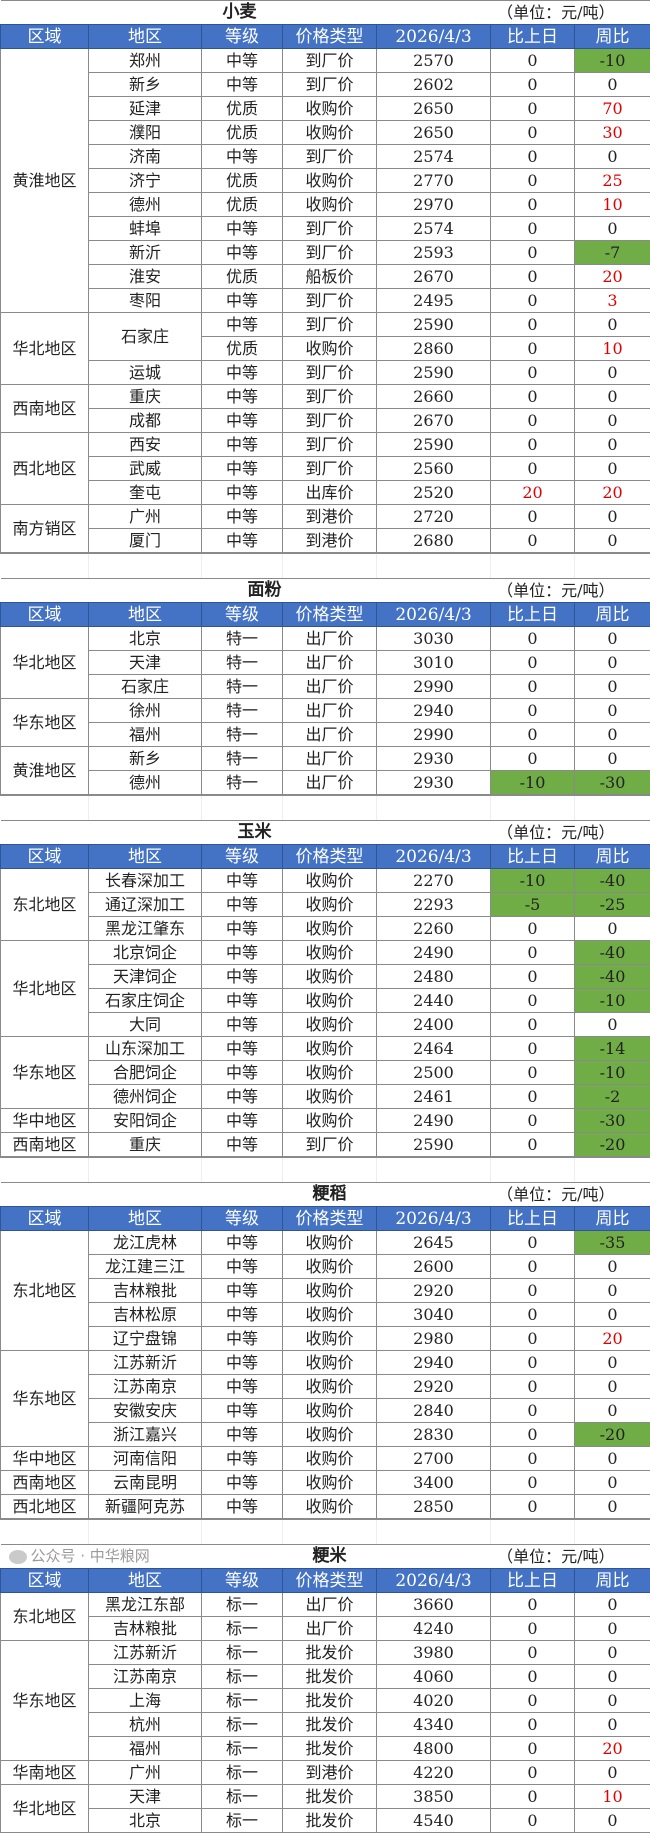 Image resolution: width=650 pixels, height=1833 pixels. What do you see at coordinates (434, 1435) in the screenshot?
I see `price-cell: 2830` at bounding box center [434, 1435].